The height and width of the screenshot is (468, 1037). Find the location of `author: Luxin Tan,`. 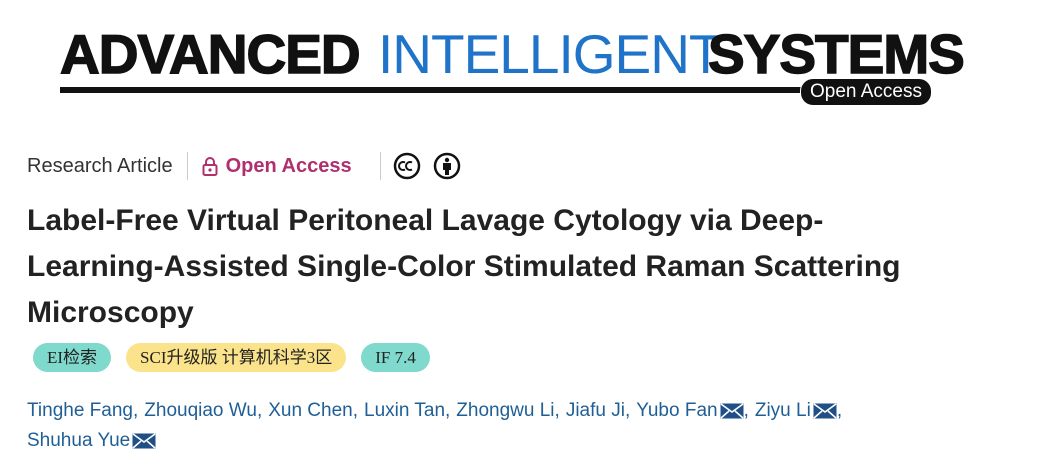

author: Luxin Tan, is located at coordinates (407, 411).